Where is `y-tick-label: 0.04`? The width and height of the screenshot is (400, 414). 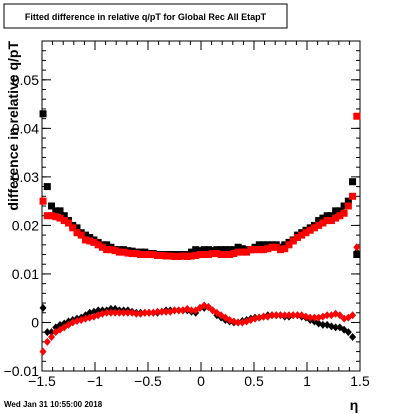 y-tick-label: 0.04 is located at coordinates (25, 128).